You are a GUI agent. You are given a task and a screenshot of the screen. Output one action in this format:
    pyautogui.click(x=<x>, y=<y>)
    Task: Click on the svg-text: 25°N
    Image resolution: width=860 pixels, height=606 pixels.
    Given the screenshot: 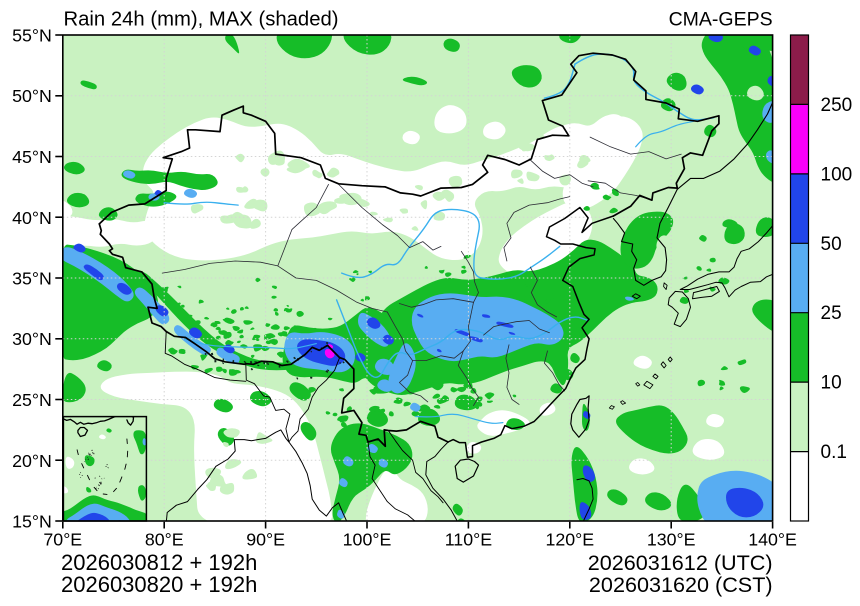 What is the action you would take?
    pyautogui.click(x=32, y=400)
    